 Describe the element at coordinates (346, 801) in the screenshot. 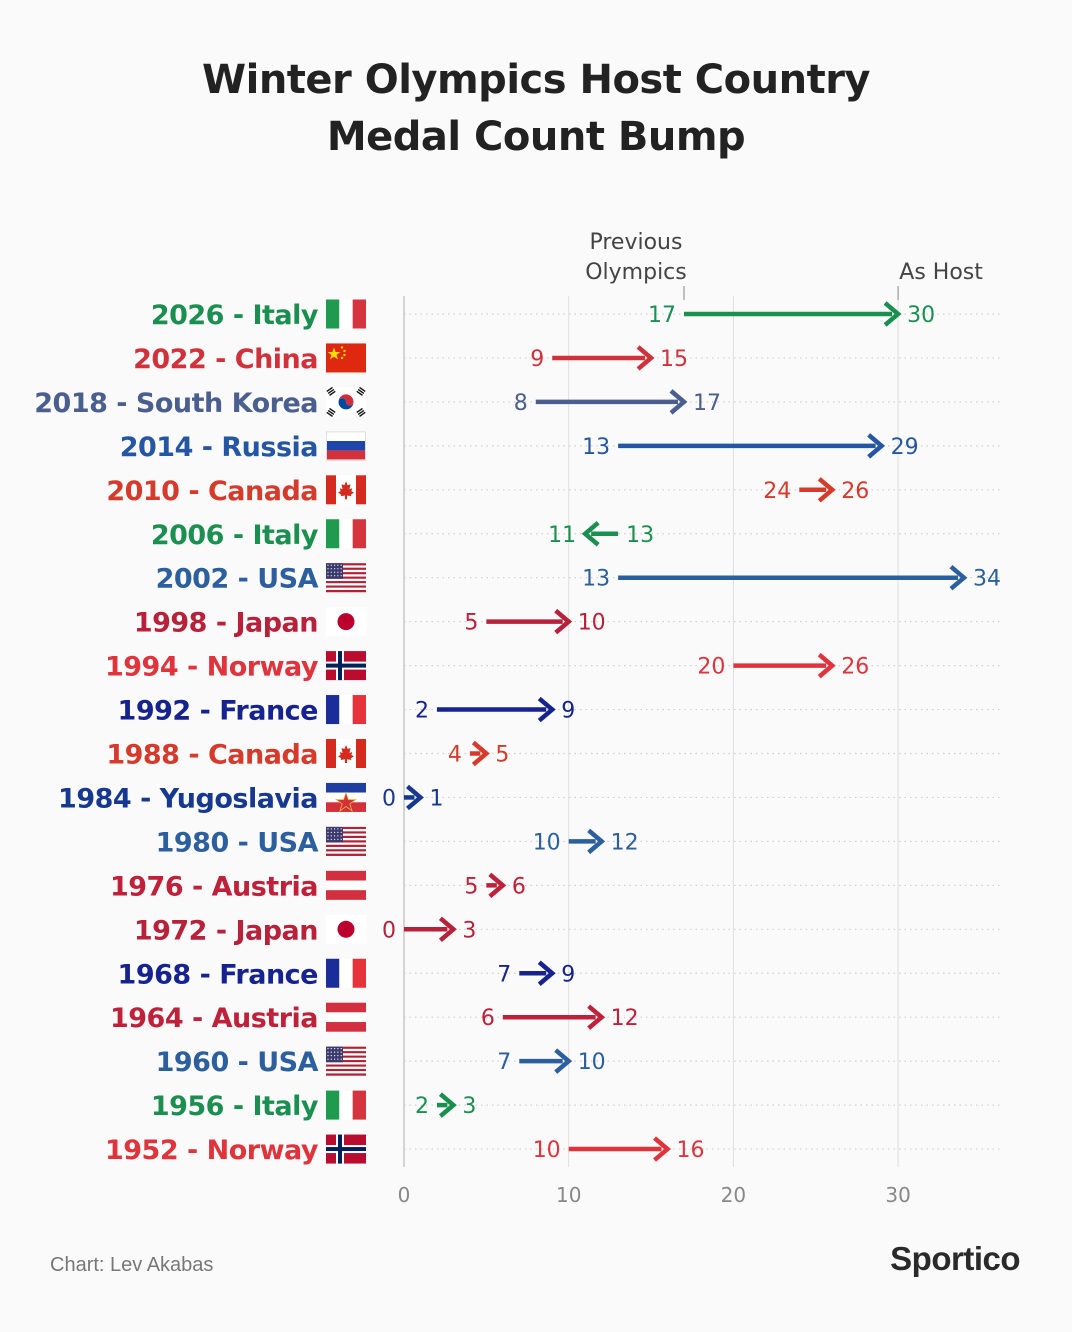

I see `flag-star` at that location.